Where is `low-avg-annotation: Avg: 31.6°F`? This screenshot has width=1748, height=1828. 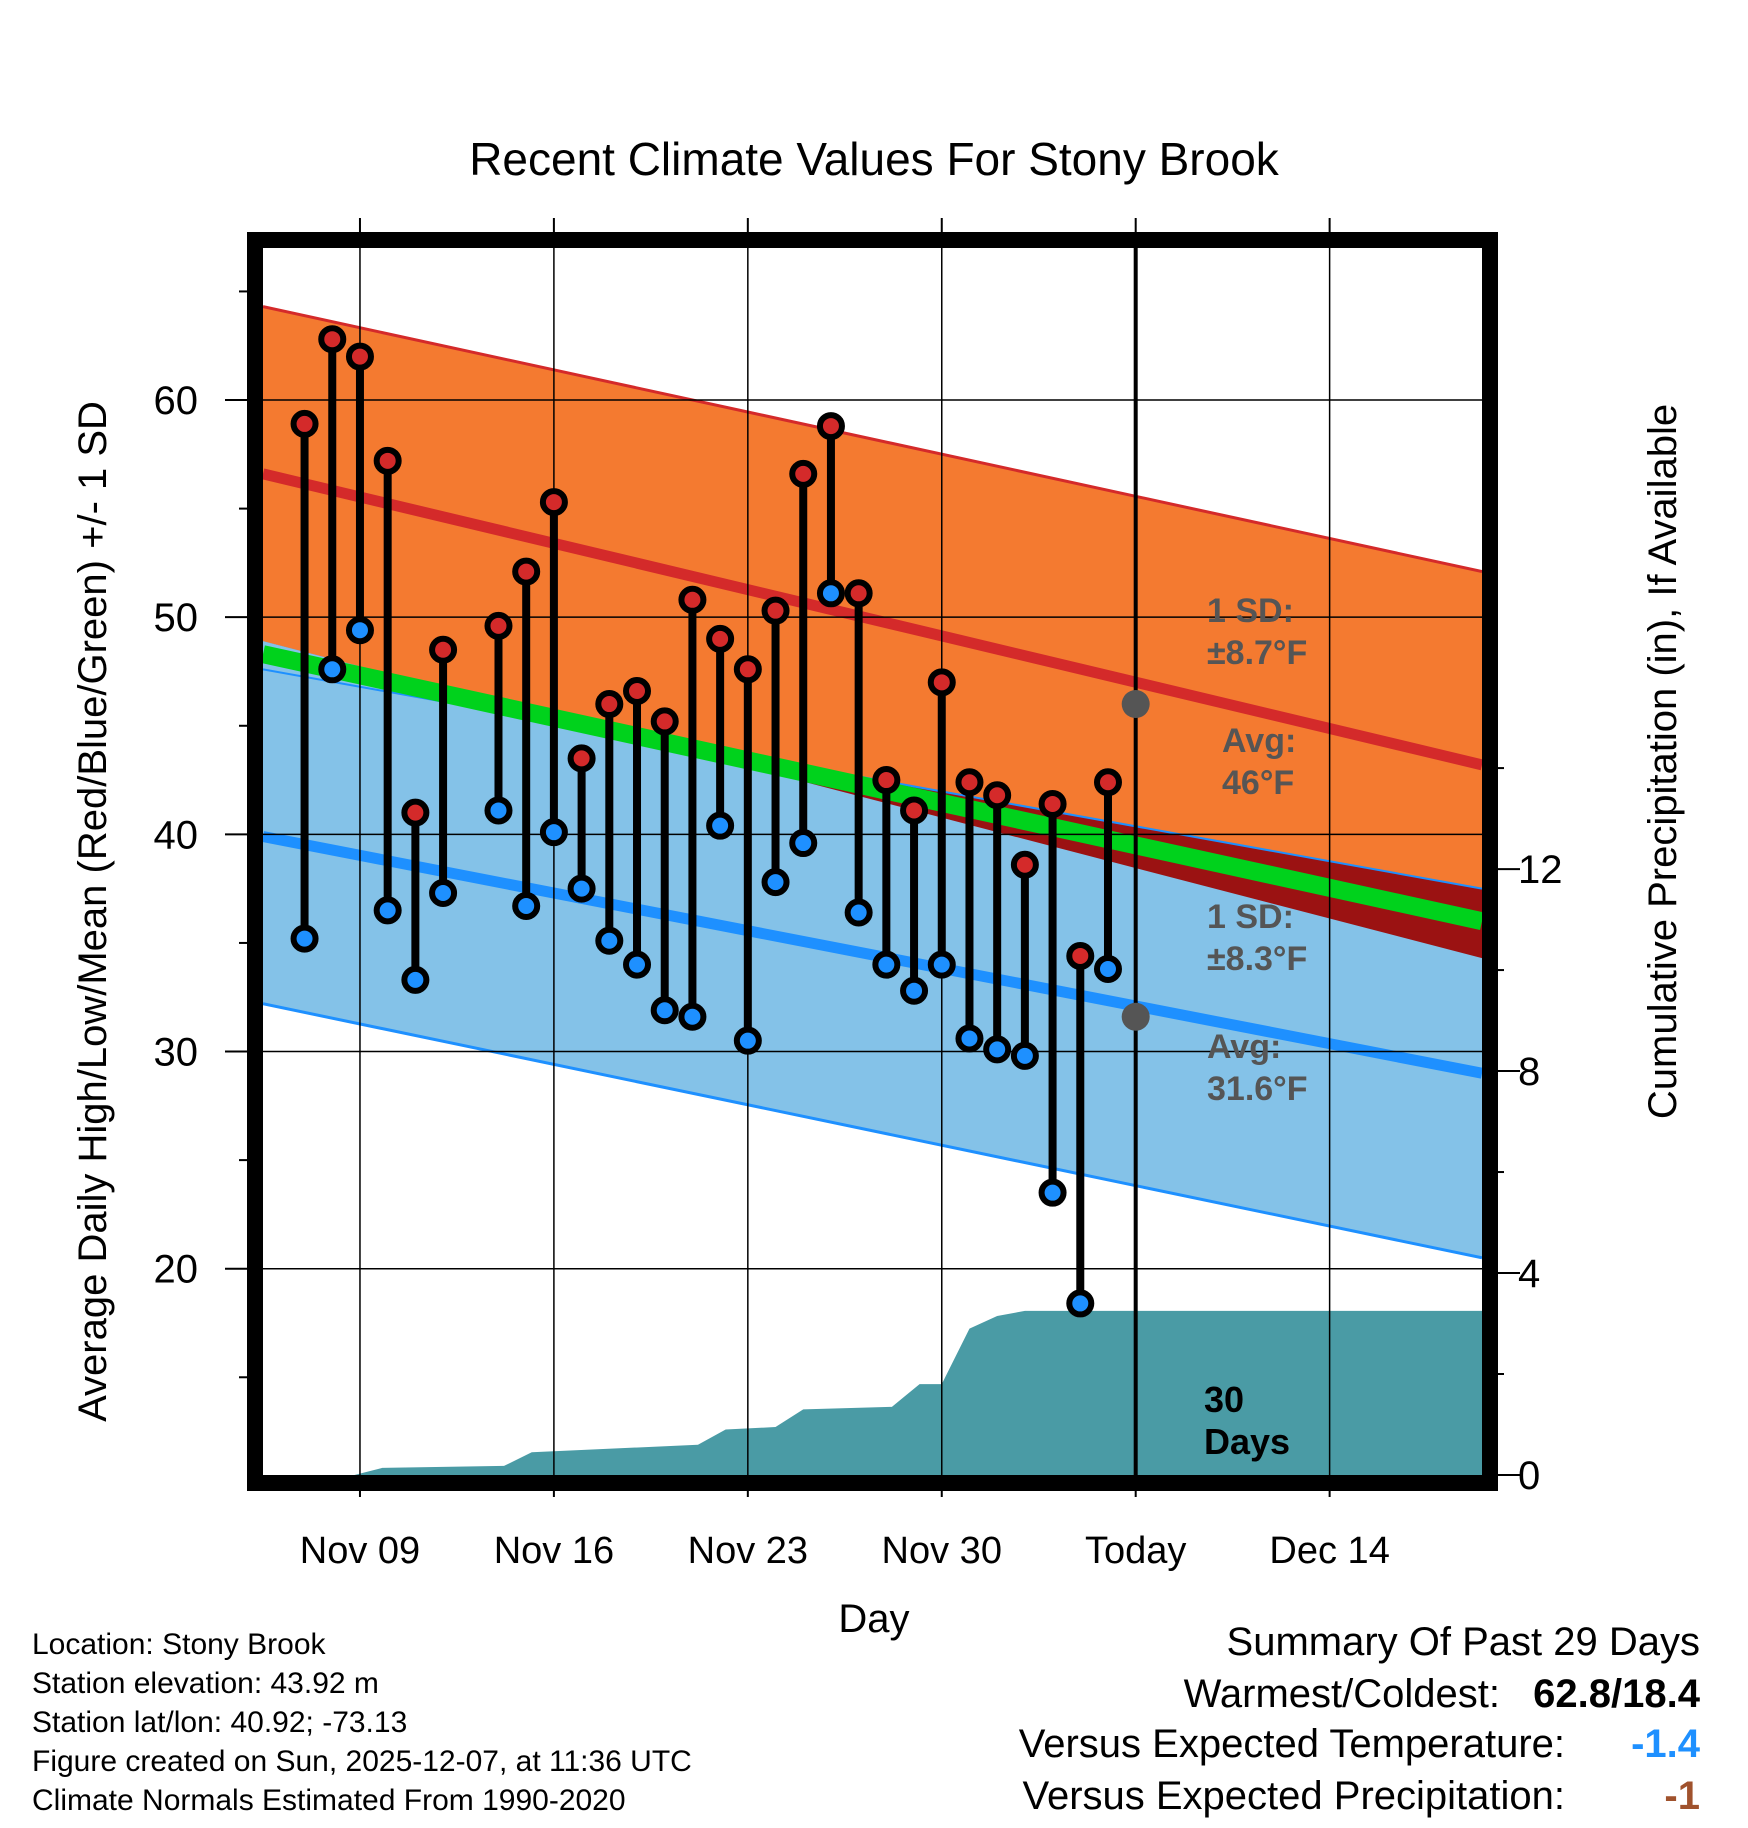
low-avg-annotation: Avg: 31.6°F is located at coordinates (1257, 1068).